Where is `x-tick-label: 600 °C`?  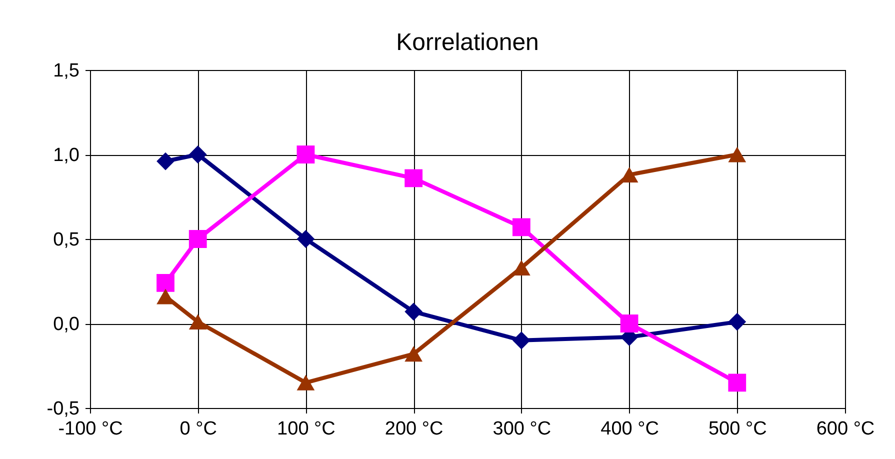
x-tick-label: 600 °C is located at coordinates (845, 429).